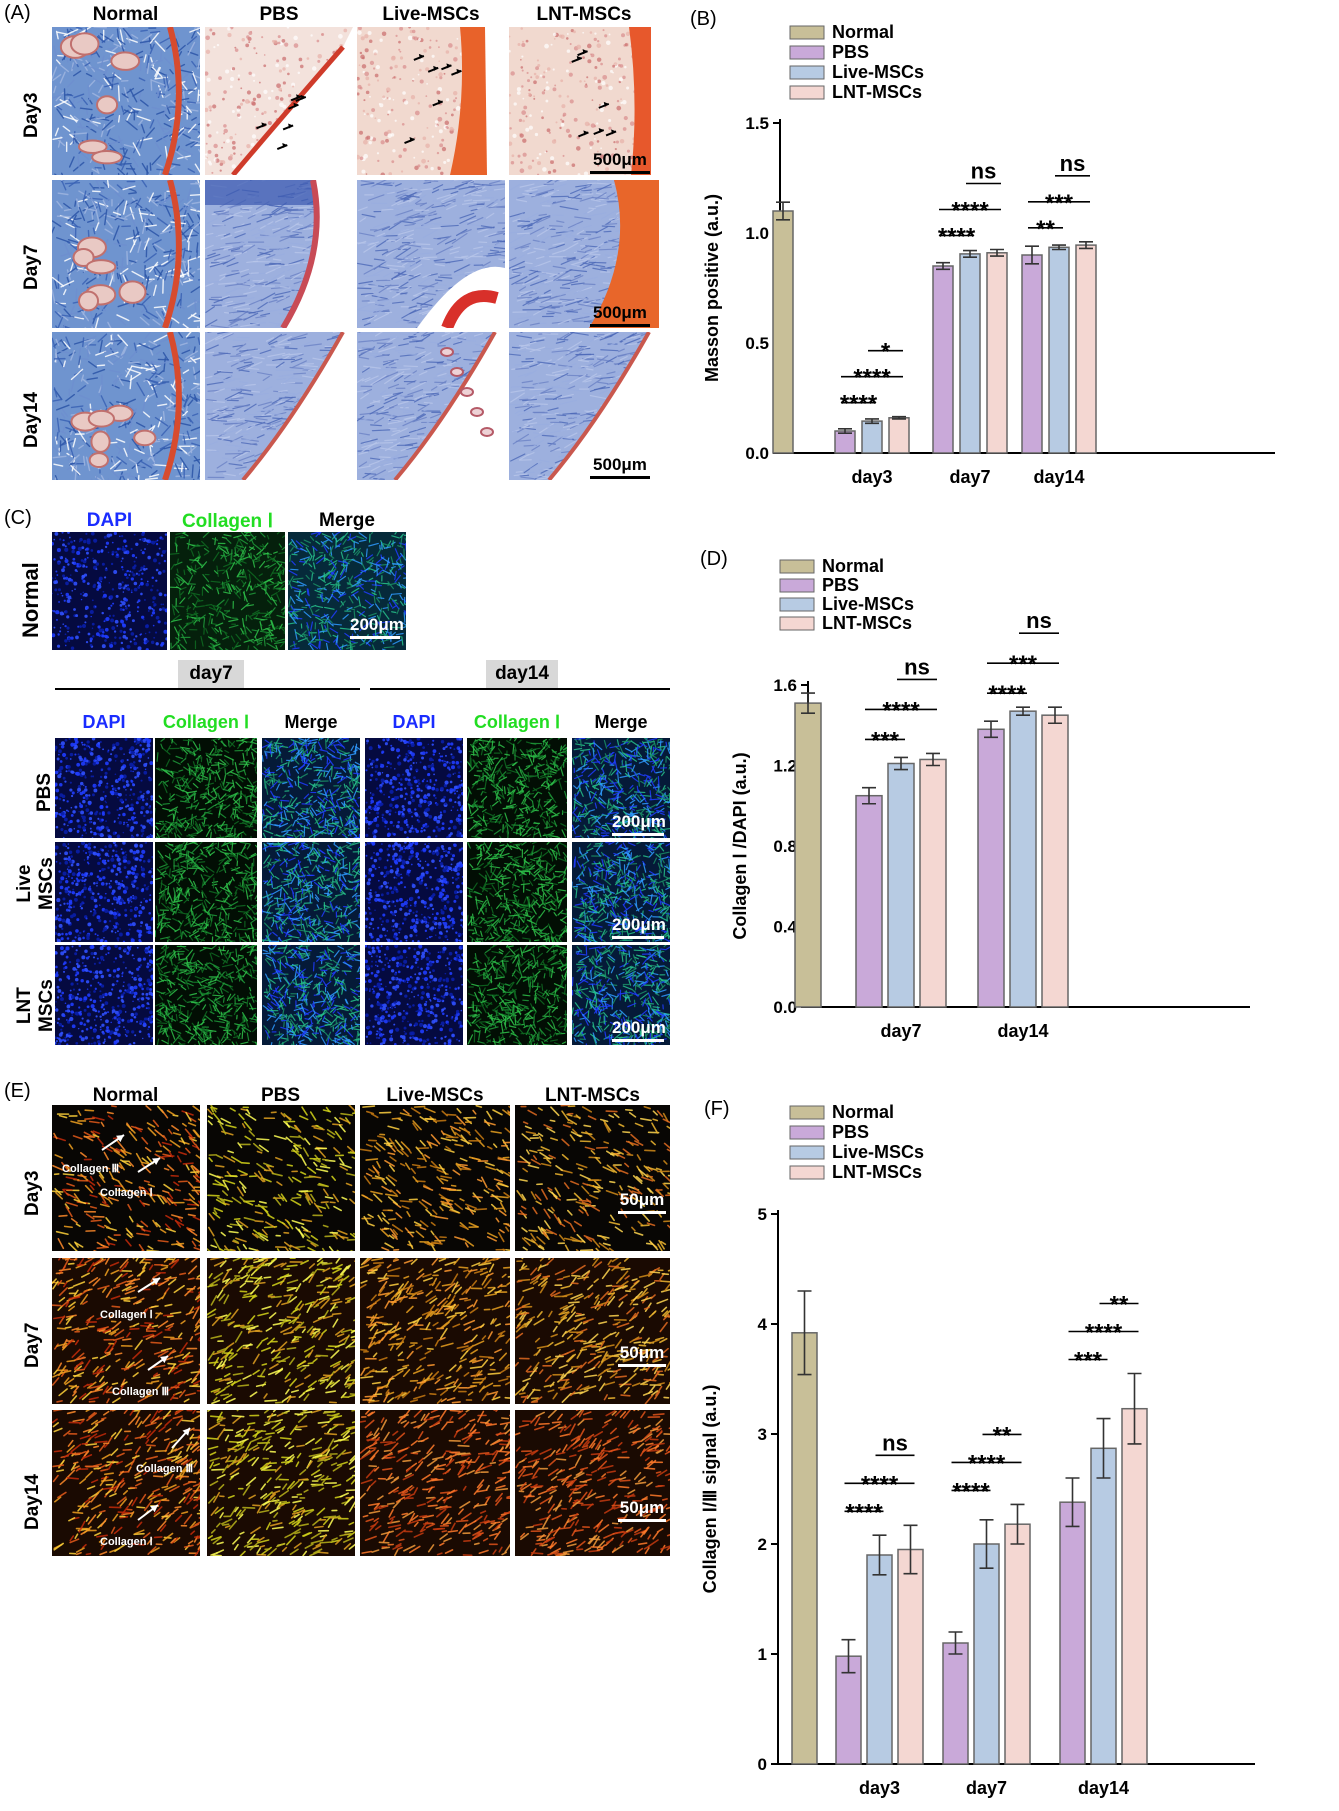 The width and height of the screenshot is (1339, 1811). What do you see at coordinates (104, 995) in the screenshot?
I see `panel-c-image-r2-c0` at bounding box center [104, 995].